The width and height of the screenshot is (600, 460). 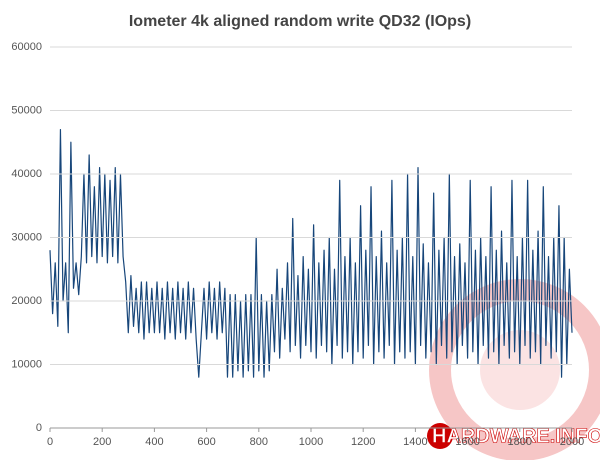 I want to click on y-tick-label: 40000, so click(x=26, y=174).